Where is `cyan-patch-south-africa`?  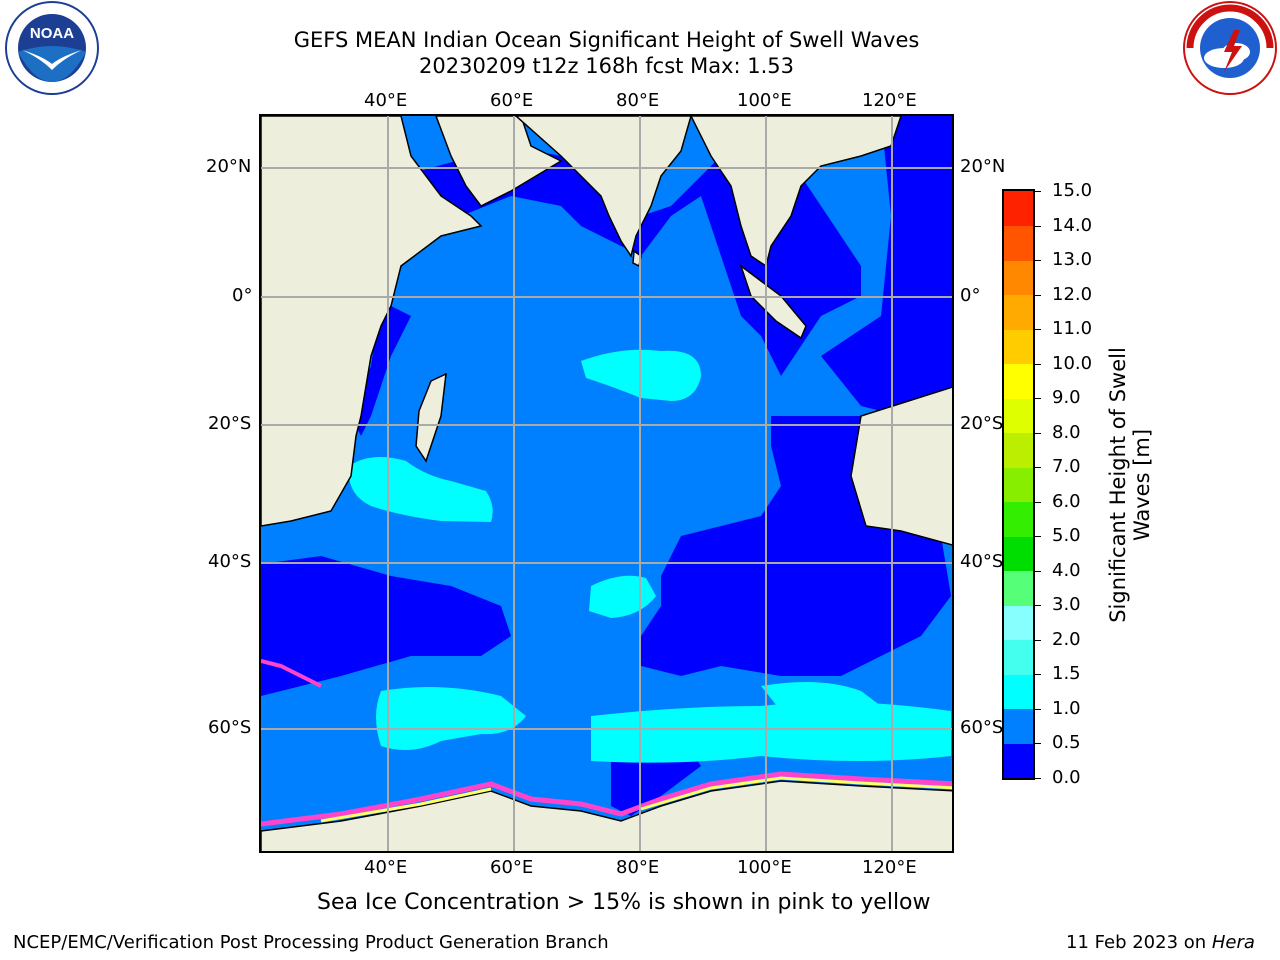 cyan-patch-south-africa is located at coordinates (420, 489).